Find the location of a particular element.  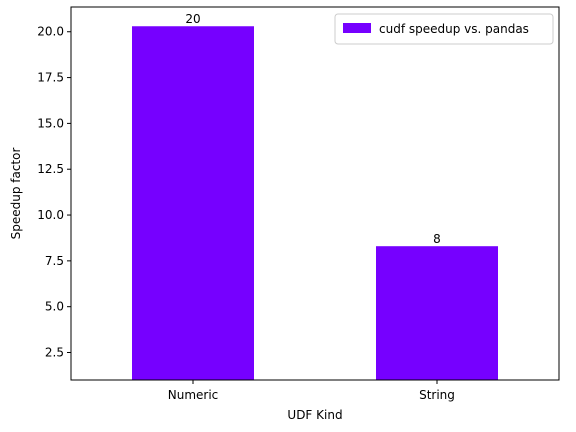

legend: cudf speedup vs. pandas is located at coordinates (444, 29).